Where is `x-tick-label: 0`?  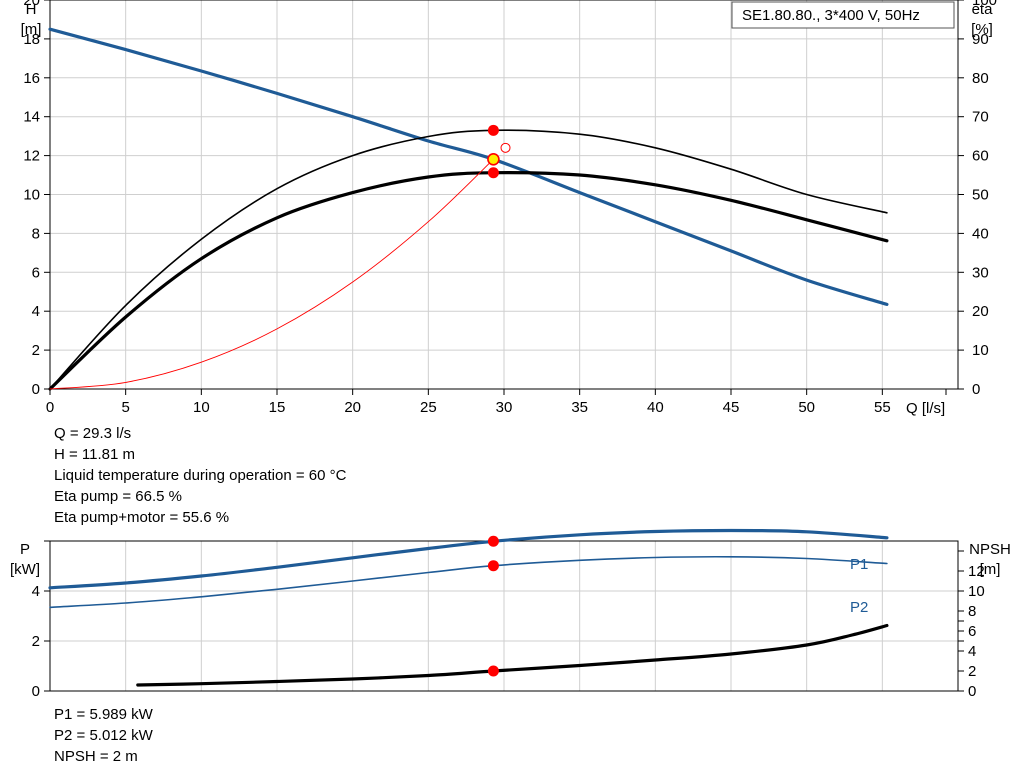 x-tick-label: 0 is located at coordinates (50, 407).